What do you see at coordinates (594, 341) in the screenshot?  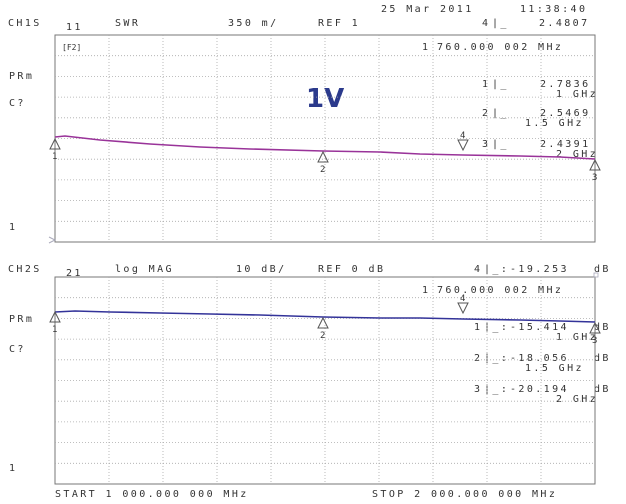 I see `ch2-marker-number: 3` at bounding box center [594, 341].